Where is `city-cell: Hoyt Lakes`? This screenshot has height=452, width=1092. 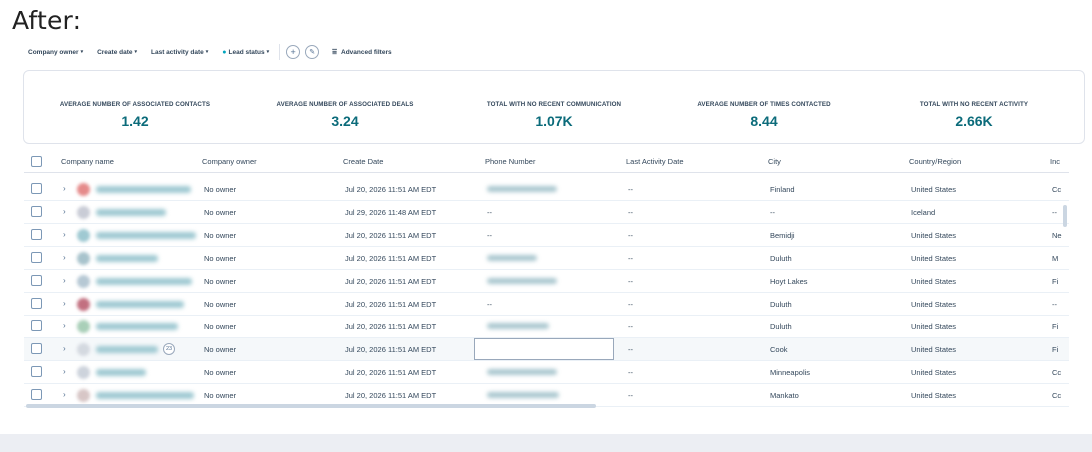 city-cell: Hoyt Lakes is located at coordinates (789, 281).